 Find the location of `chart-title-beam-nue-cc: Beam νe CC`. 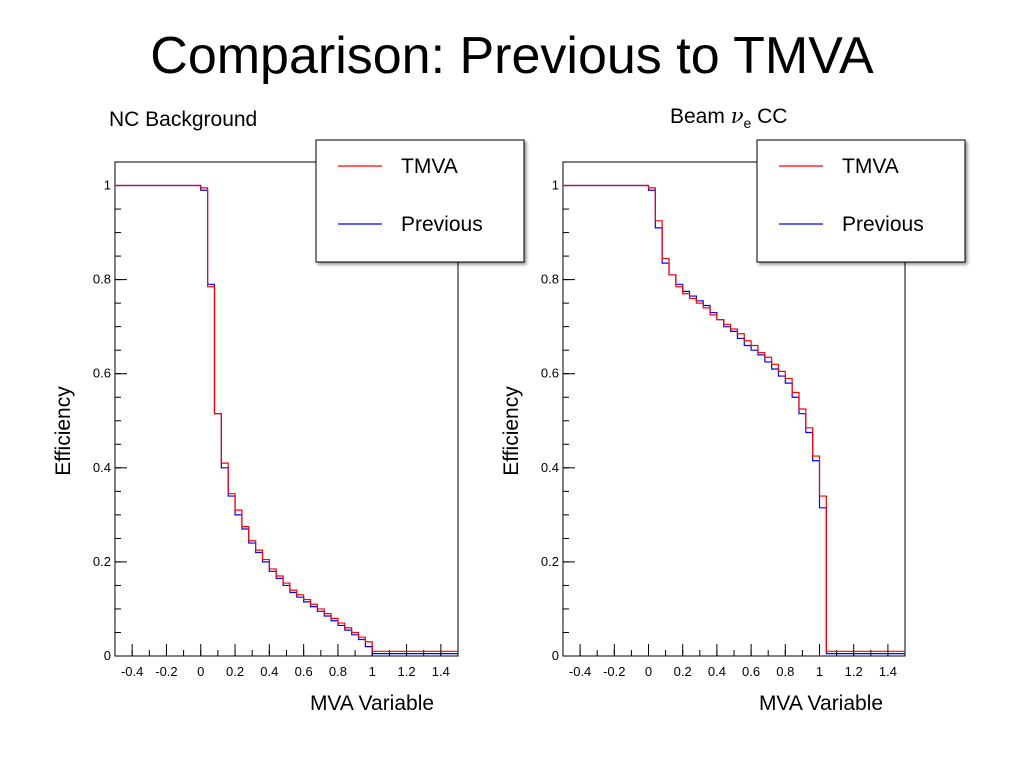

chart-title-beam-nue-cc: Beam νe CC is located at coordinates (729, 118).